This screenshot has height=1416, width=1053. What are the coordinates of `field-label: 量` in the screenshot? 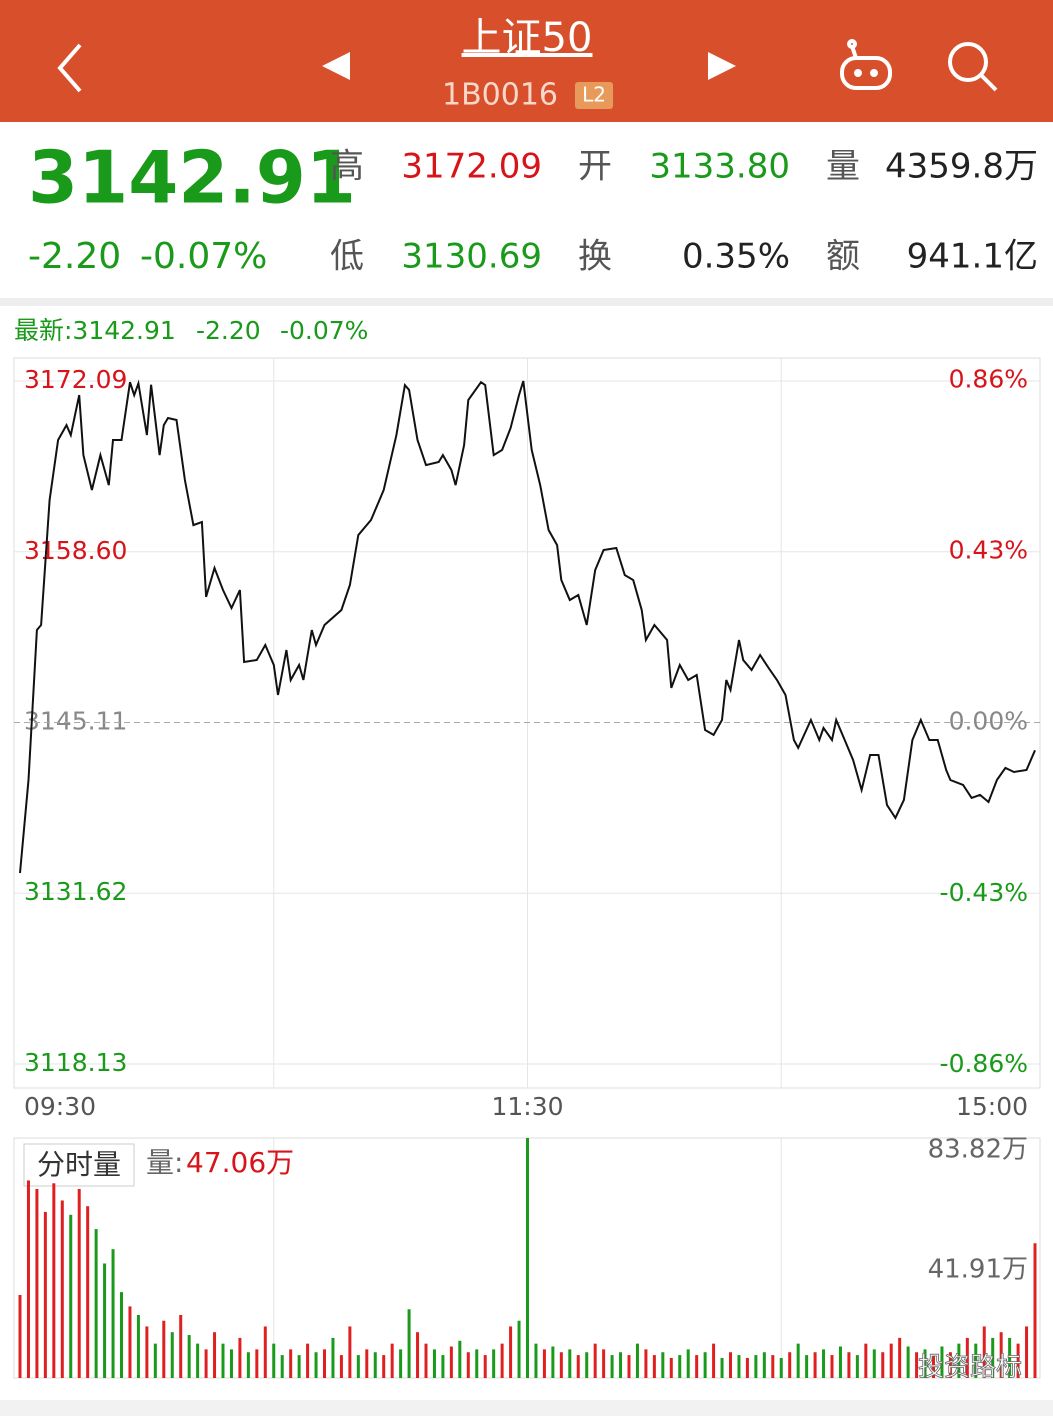 It's located at (843, 167).